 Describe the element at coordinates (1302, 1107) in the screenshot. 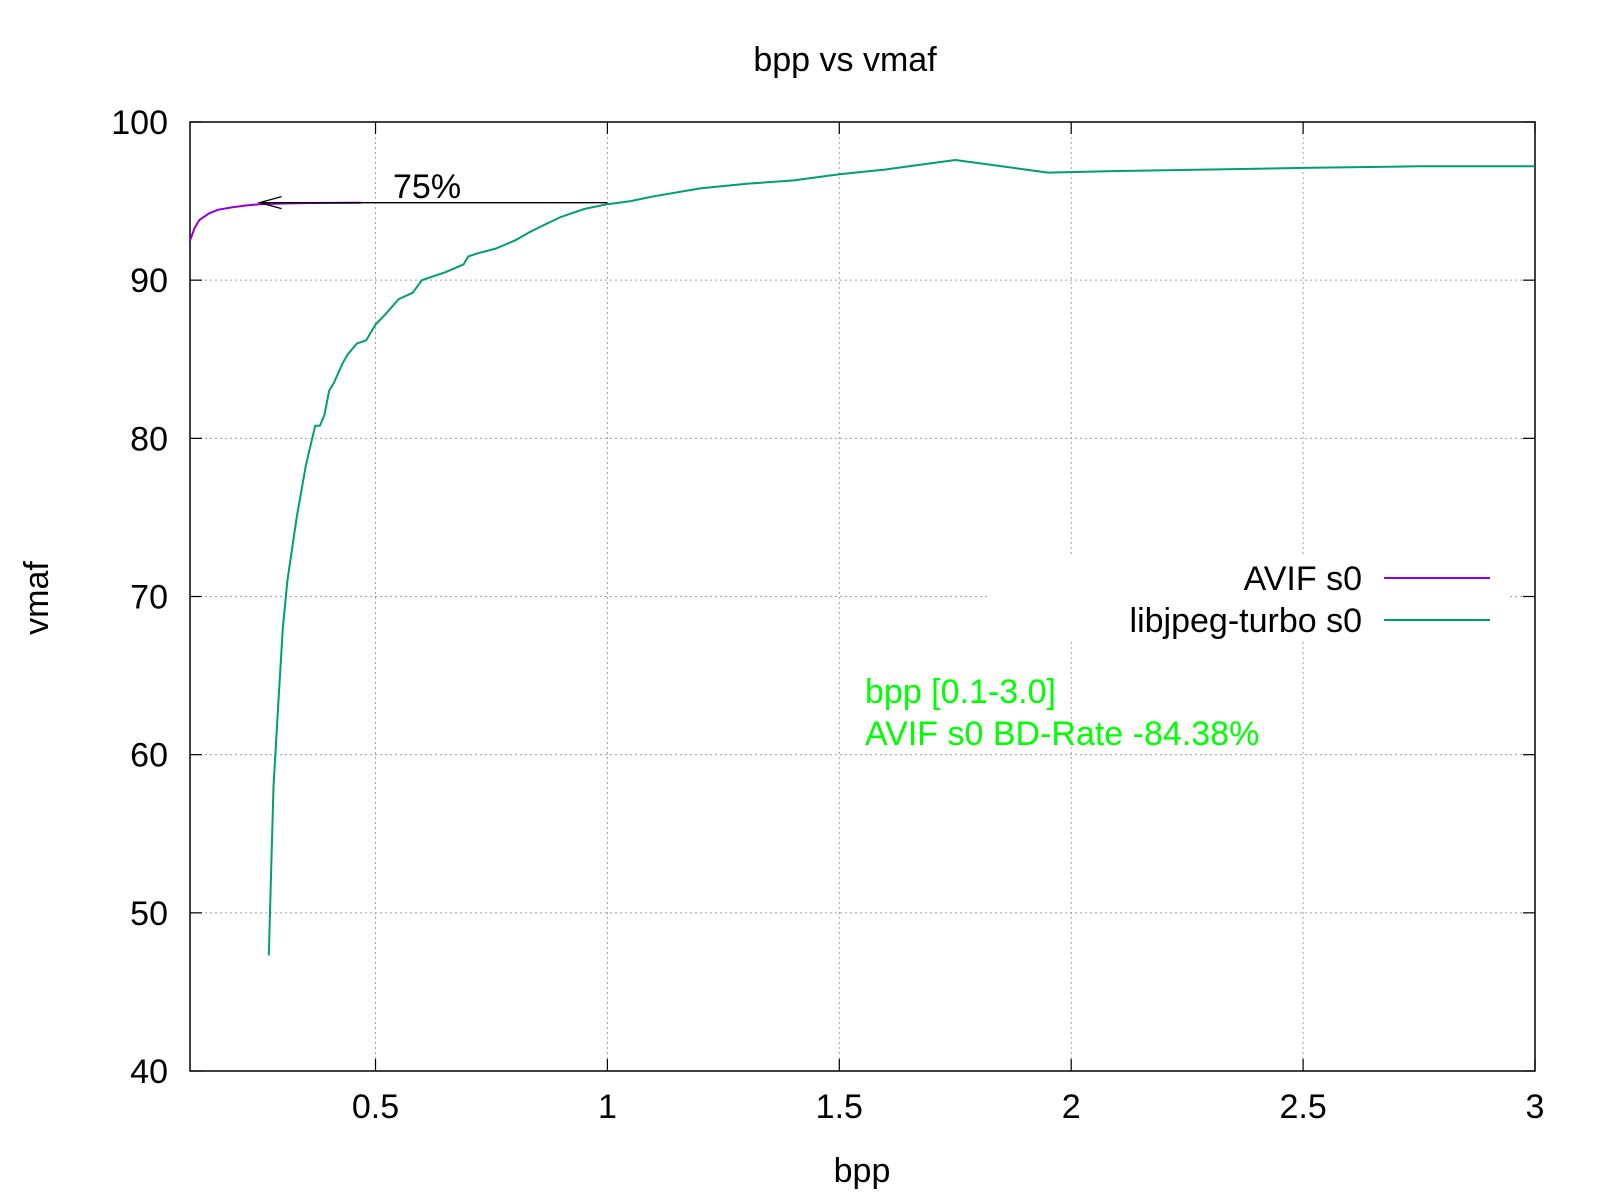

I see `x-tick-label: 2.5` at that location.